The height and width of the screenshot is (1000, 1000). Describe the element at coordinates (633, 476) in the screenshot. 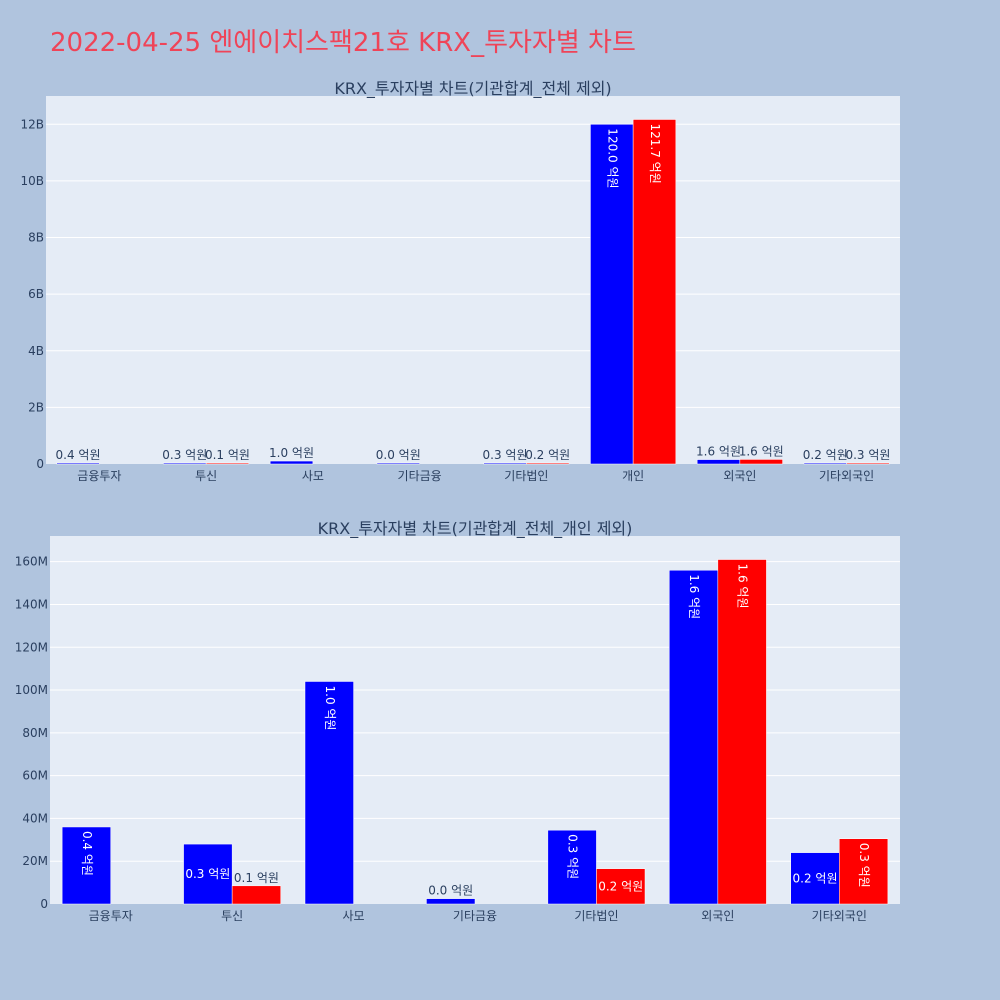

I see `x-tick-label: 개인` at that location.